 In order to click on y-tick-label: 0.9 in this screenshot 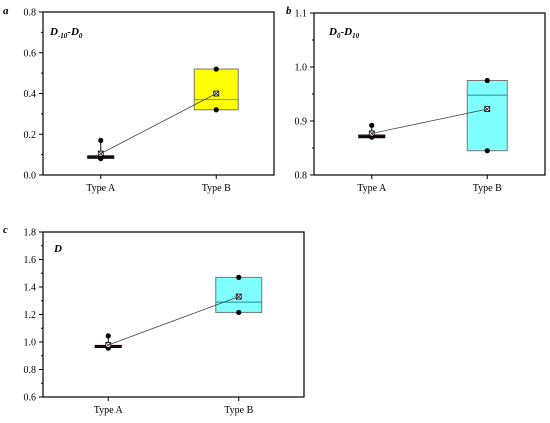, I will do `click(301, 122)`.